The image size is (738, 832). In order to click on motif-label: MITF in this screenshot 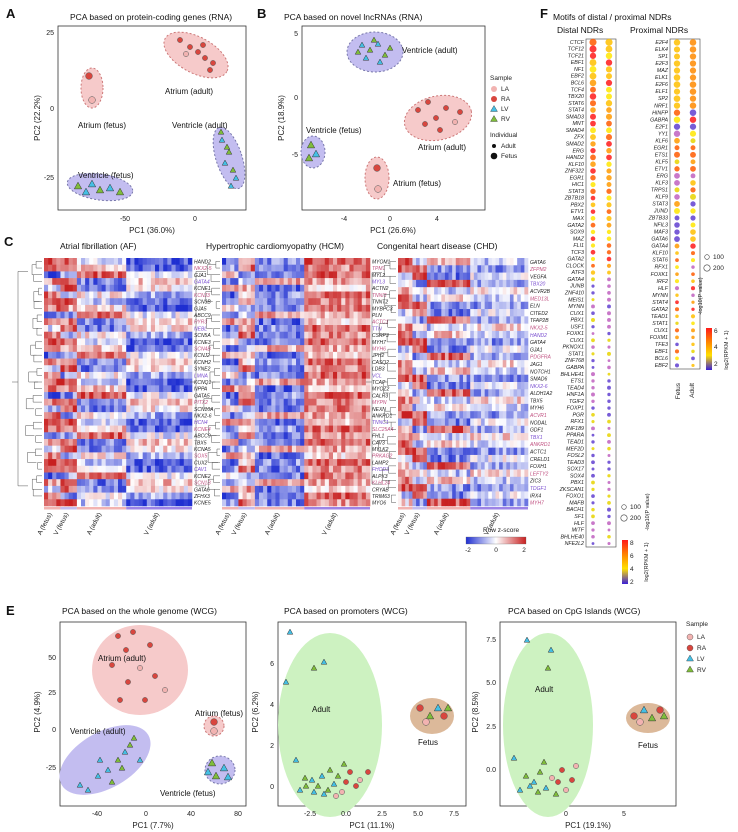, I will do `click(578, 531)`.